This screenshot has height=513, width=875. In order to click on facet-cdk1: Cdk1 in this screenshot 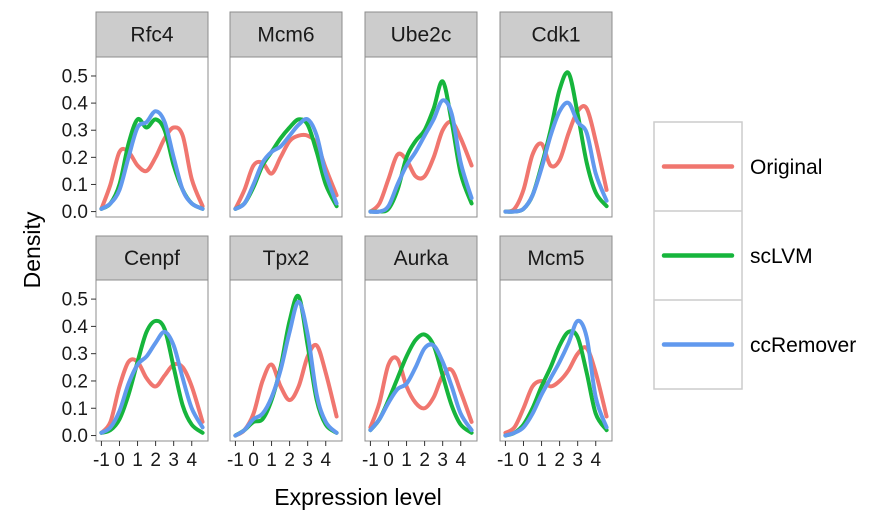, I will do `click(556, 114)`.